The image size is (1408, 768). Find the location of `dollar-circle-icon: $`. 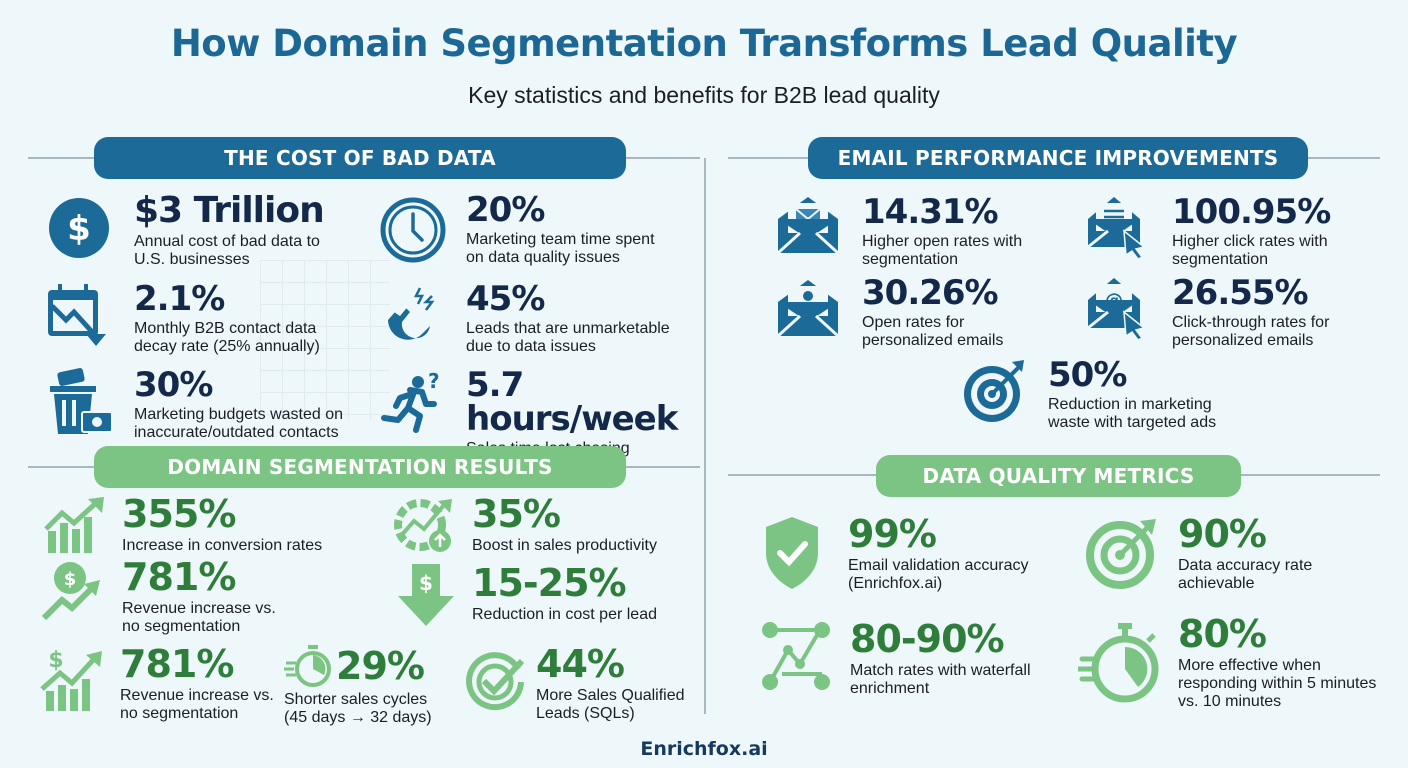

dollar-circle-icon: $ is located at coordinates (79, 228).